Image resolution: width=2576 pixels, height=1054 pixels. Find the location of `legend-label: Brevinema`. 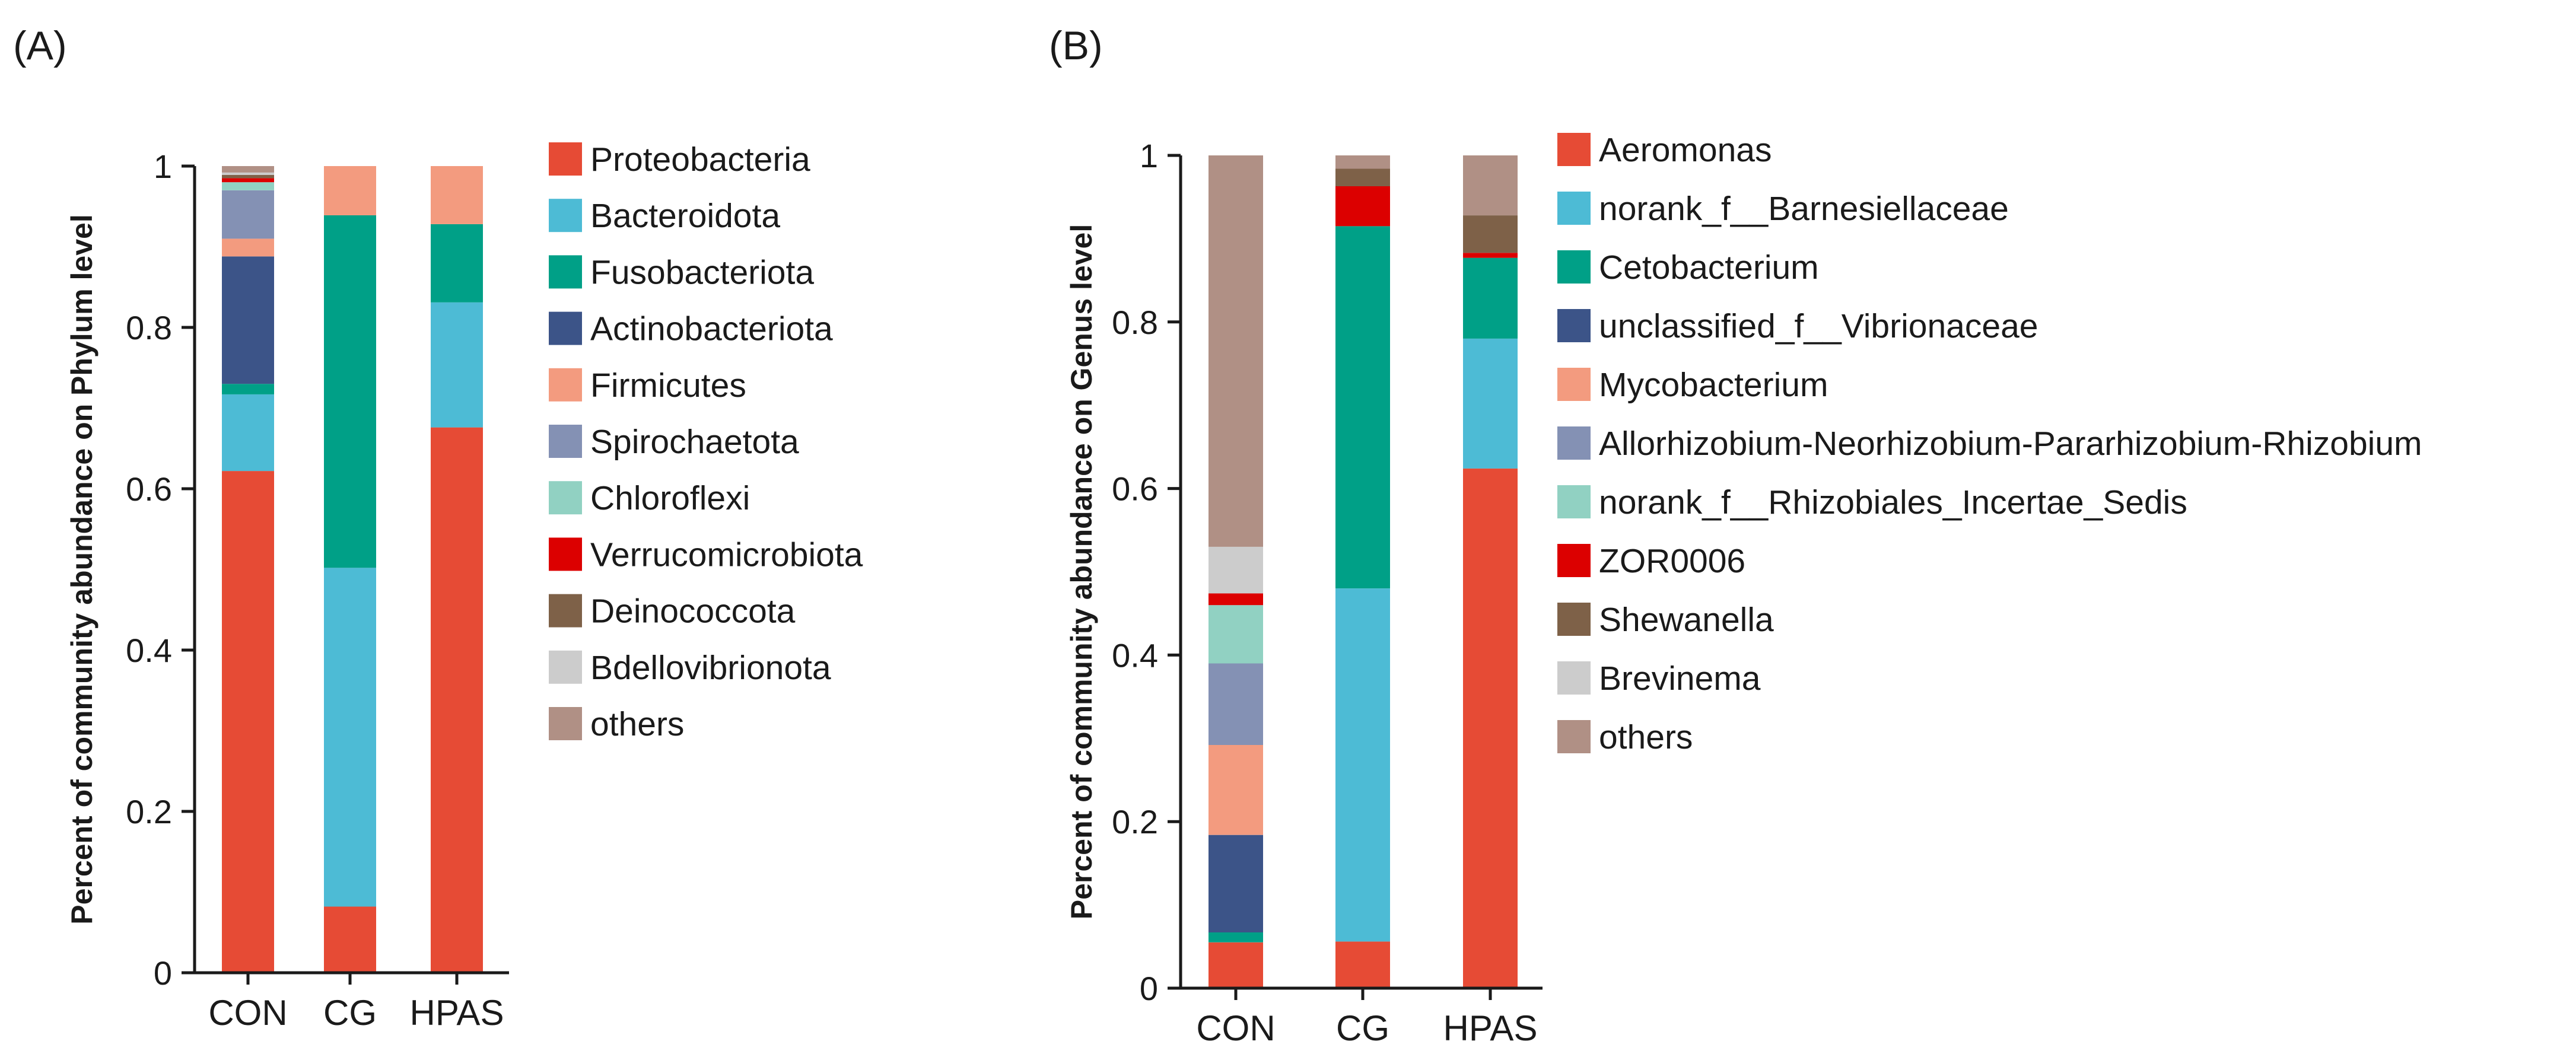

legend-label: Brevinema is located at coordinates (1680, 679).